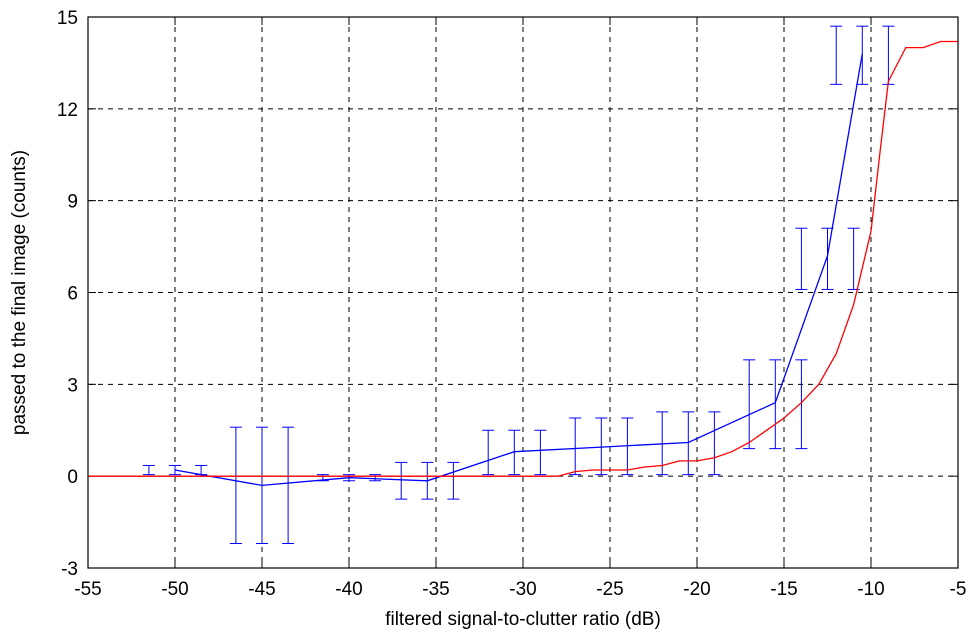 The image size is (968, 640). What do you see at coordinates (435, 589) in the screenshot?
I see `x-tick-label: -35` at bounding box center [435, 589].